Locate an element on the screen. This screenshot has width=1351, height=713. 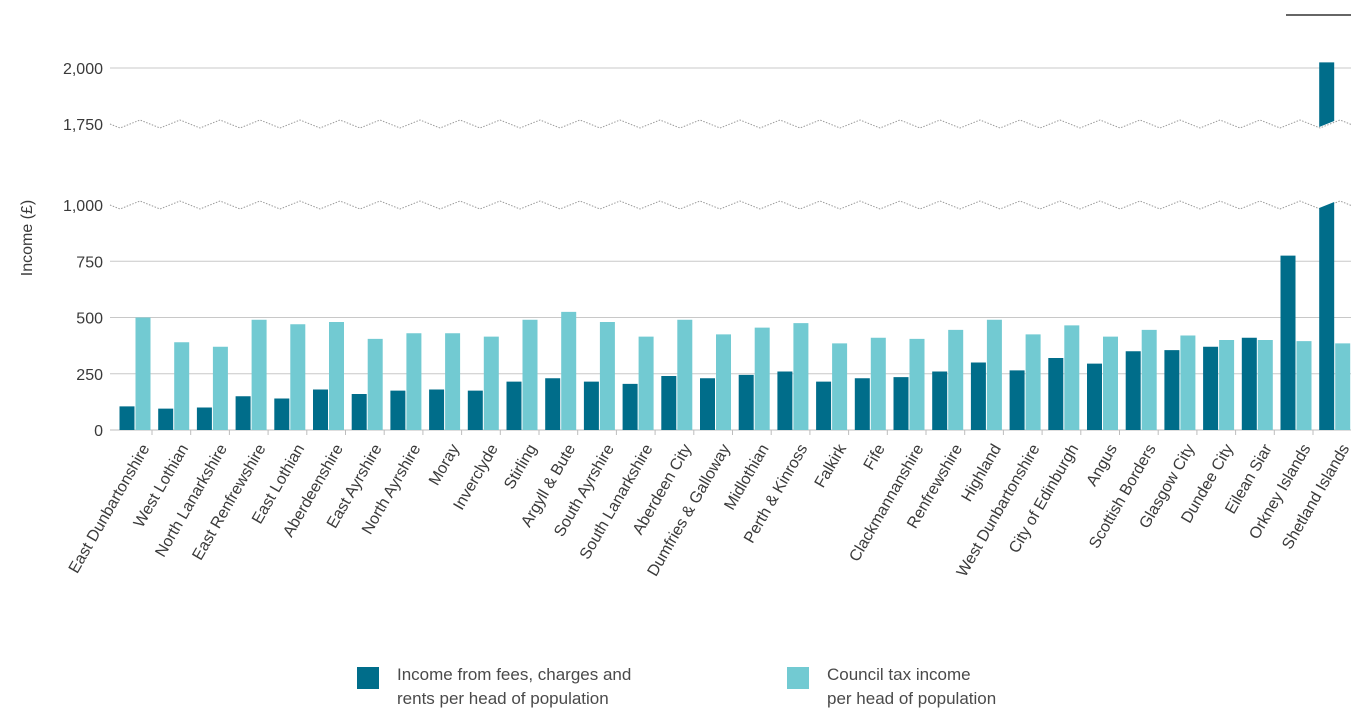
y-tick-label: 500 is located at coordinates (89, 319).